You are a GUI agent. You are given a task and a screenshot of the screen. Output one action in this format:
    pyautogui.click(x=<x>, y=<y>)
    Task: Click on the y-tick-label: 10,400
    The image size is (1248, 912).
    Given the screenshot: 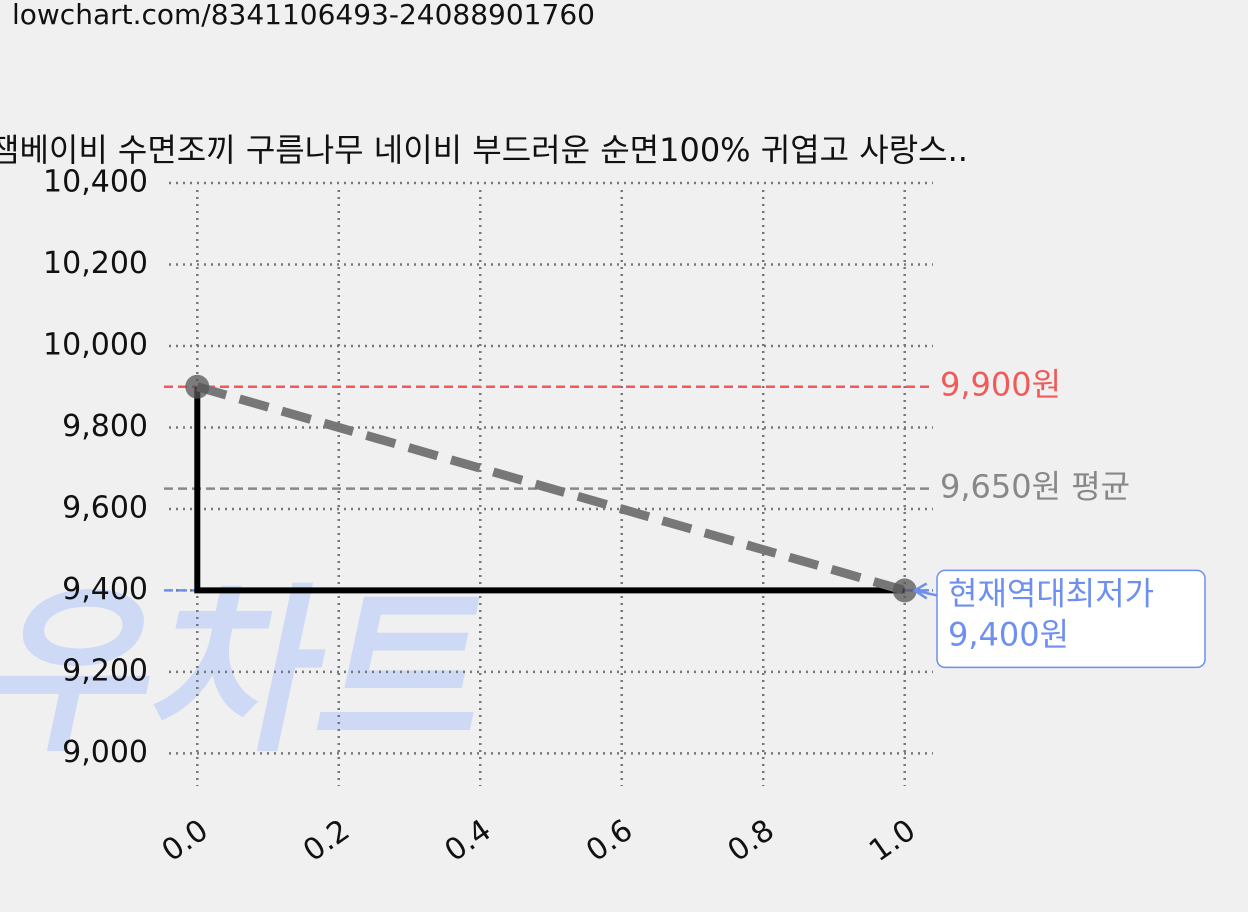 What is the action you would take?
    pyautogui.click(x=95, y=182)
    